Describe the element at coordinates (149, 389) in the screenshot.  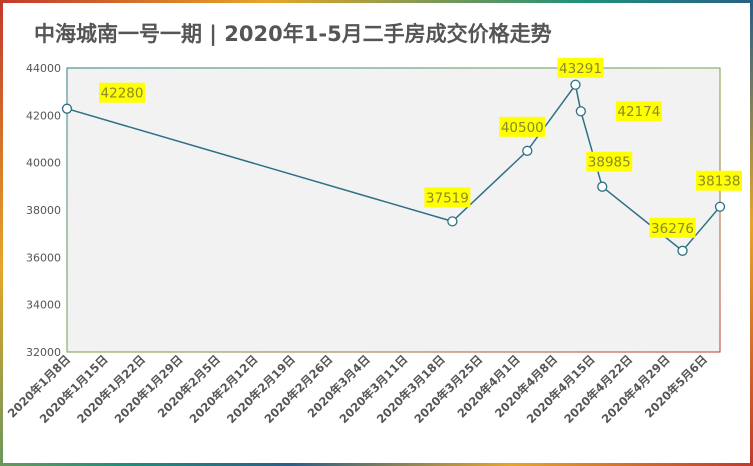
I see `x-tick-label: 2020年1月29日` at that location.